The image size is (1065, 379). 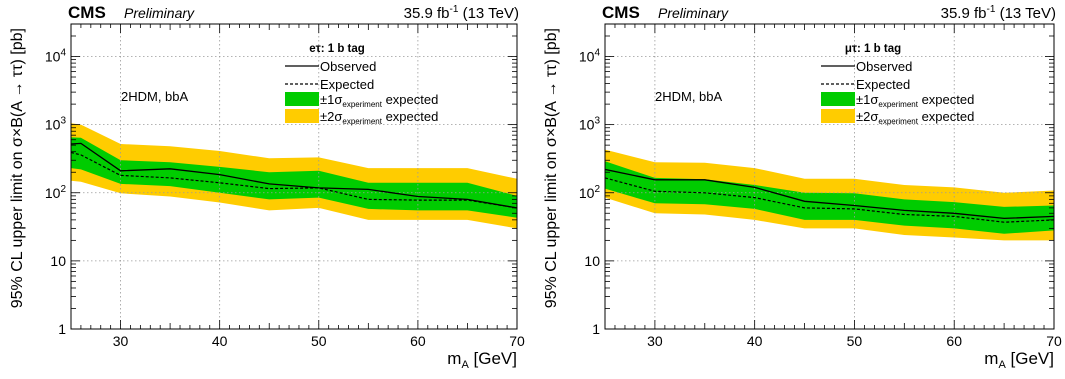 What do you see at coordinates (873, 49) in the screenshot?
I see `channel-label: μτ: 1 b tag` at bounding box center [873, 49].